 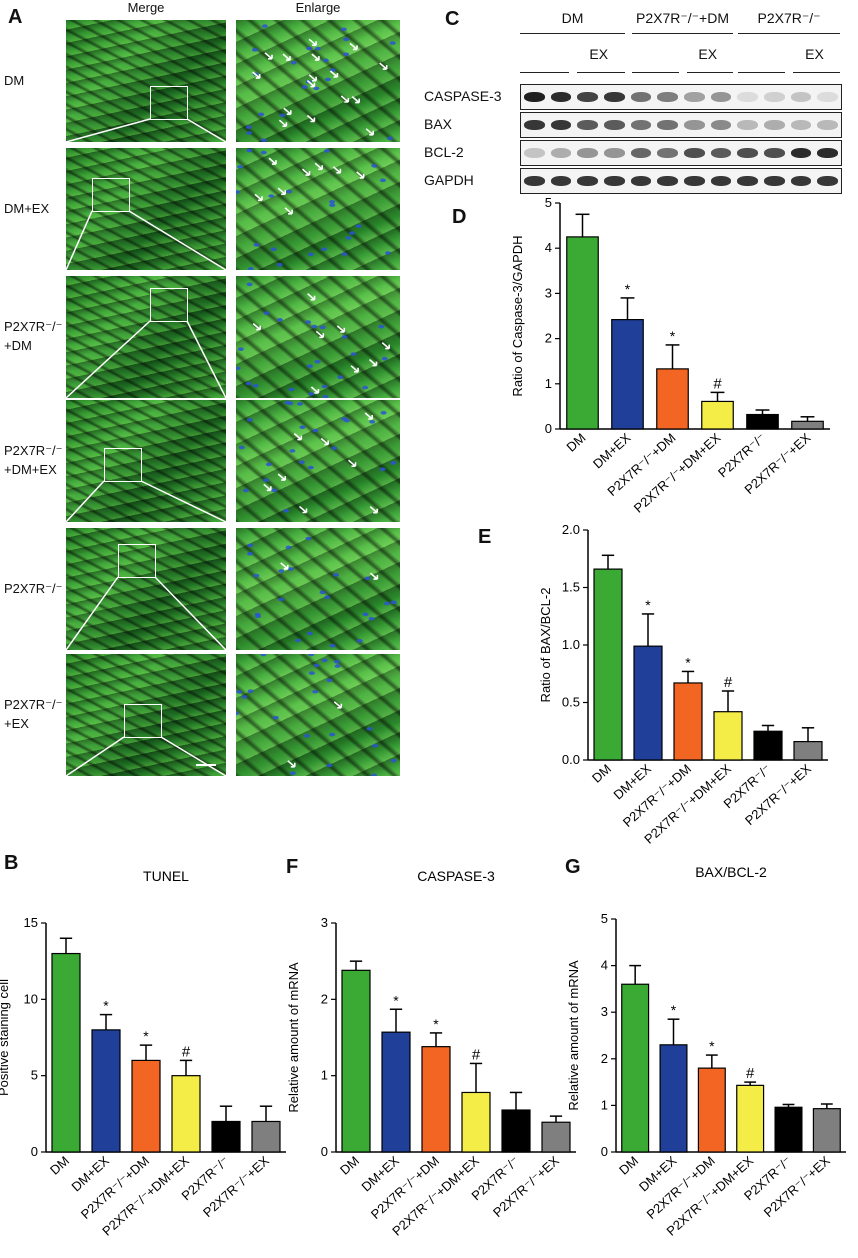 What do you see at coordinates (33, 714) in the screenshot?
I see `micrograph-row-label: P2X7R⁻/⁻ +EX` at bounding box center [33, 714].